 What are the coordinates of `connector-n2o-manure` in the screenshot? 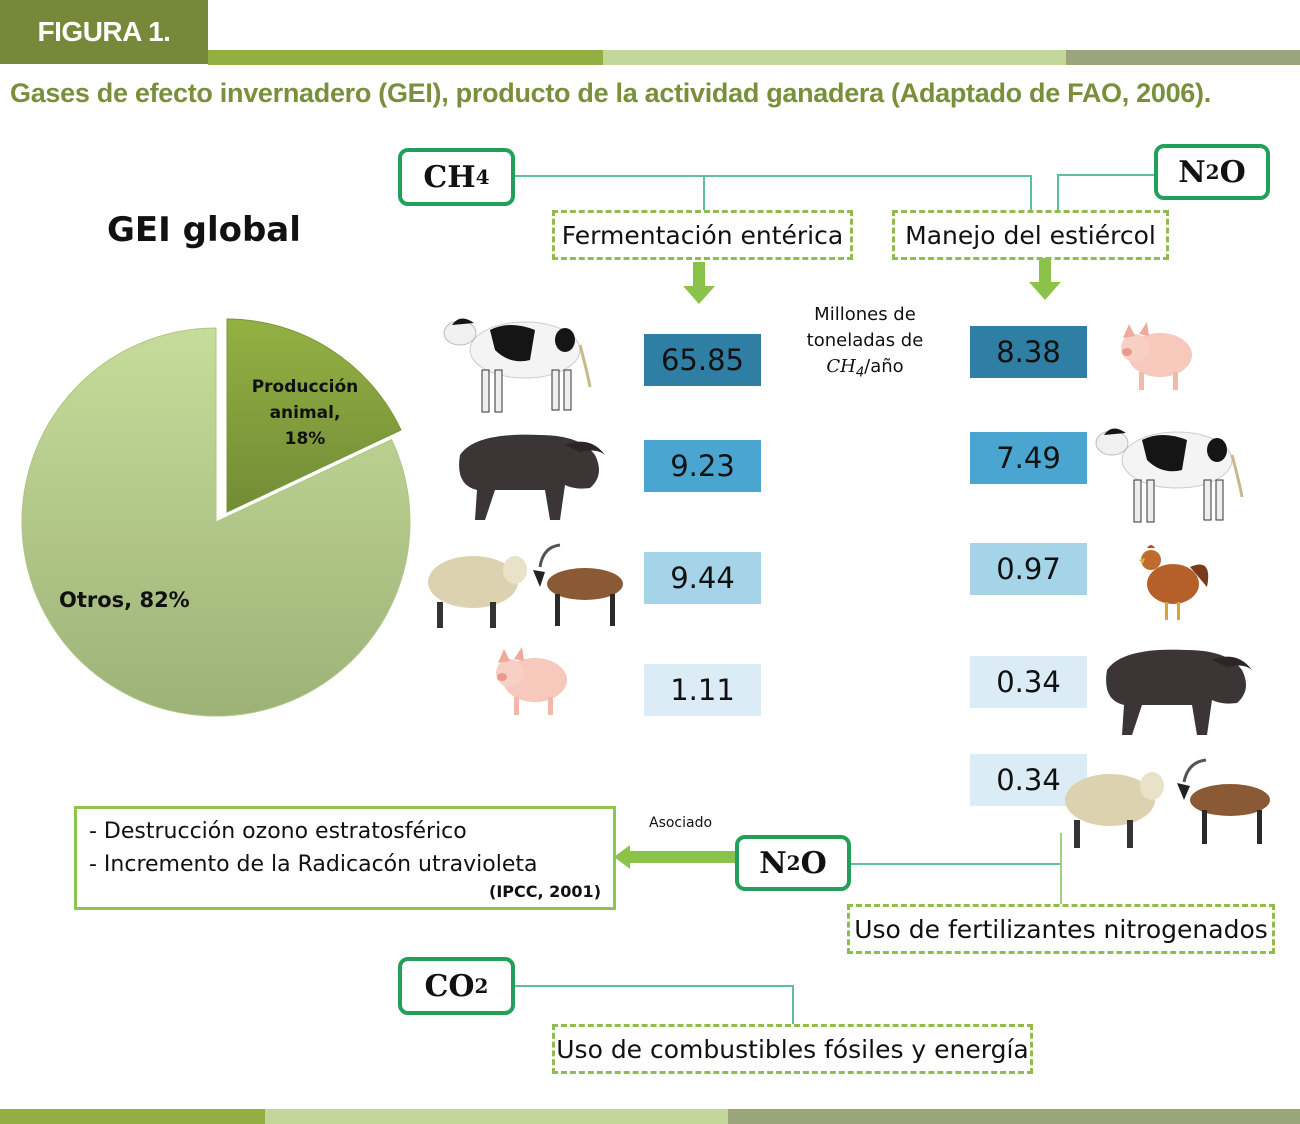 It's located at (1058, 192).